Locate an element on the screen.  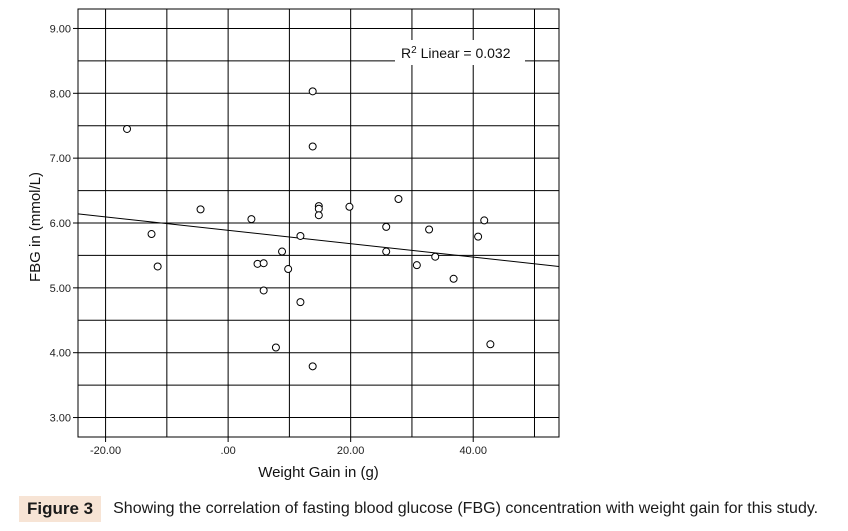
y-tick-label: 5.00 is located at coordinates (60, 289).